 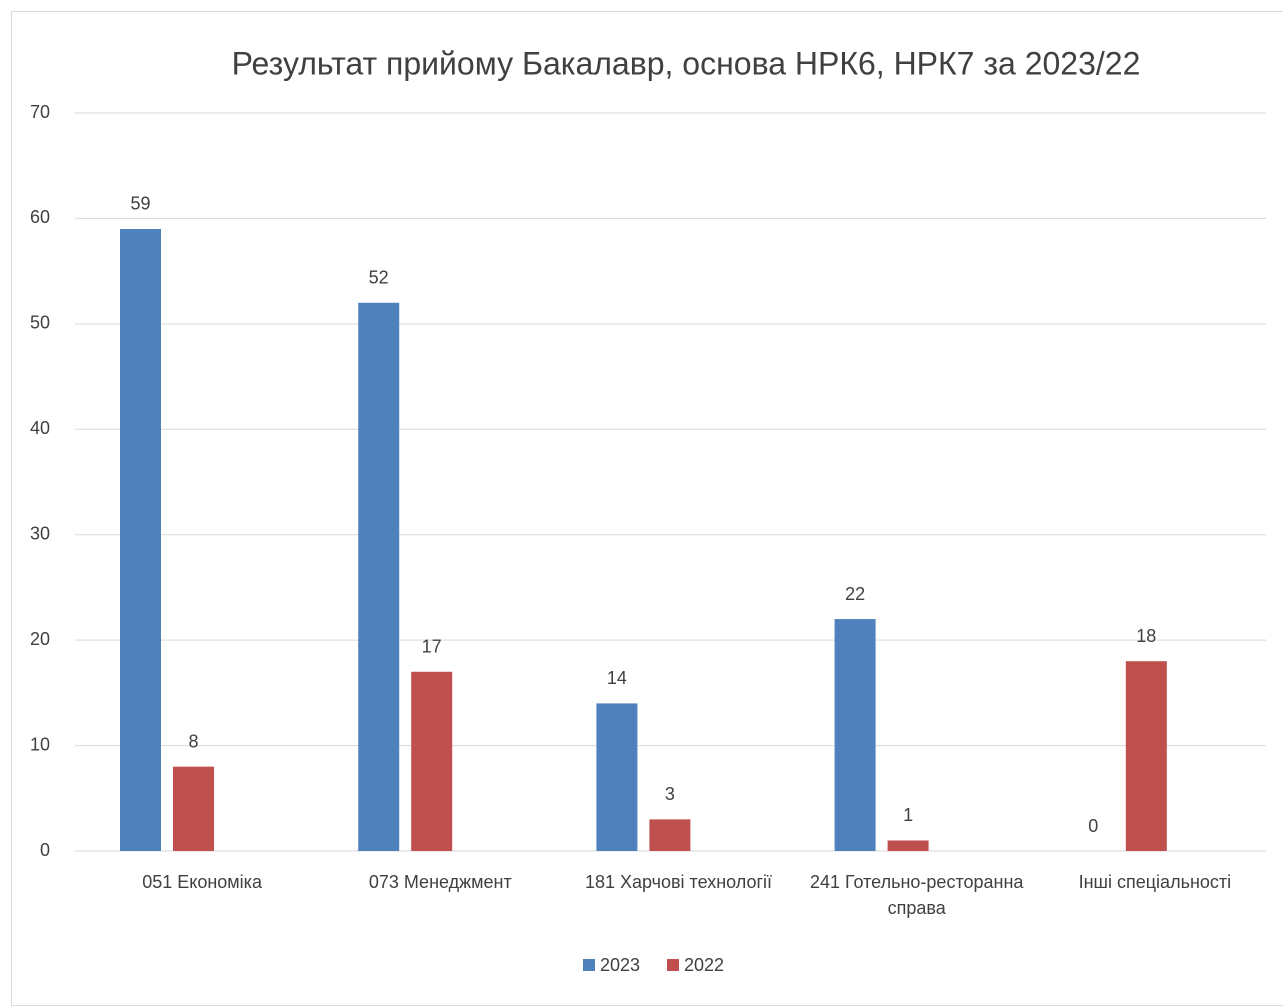 What do you see at coordinates (440, 882) in the screenshot?
I see `x-tick-label: 073 Менеджмент` at bounding box center [440, 882].